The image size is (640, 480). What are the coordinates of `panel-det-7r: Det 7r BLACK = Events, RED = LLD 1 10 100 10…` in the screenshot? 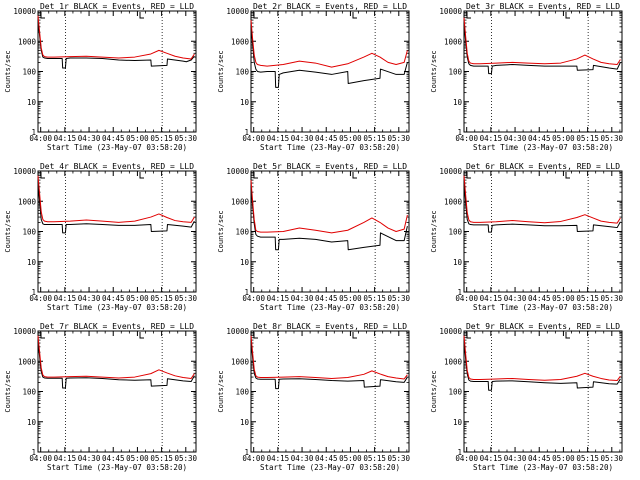 It's located at (101, 397).